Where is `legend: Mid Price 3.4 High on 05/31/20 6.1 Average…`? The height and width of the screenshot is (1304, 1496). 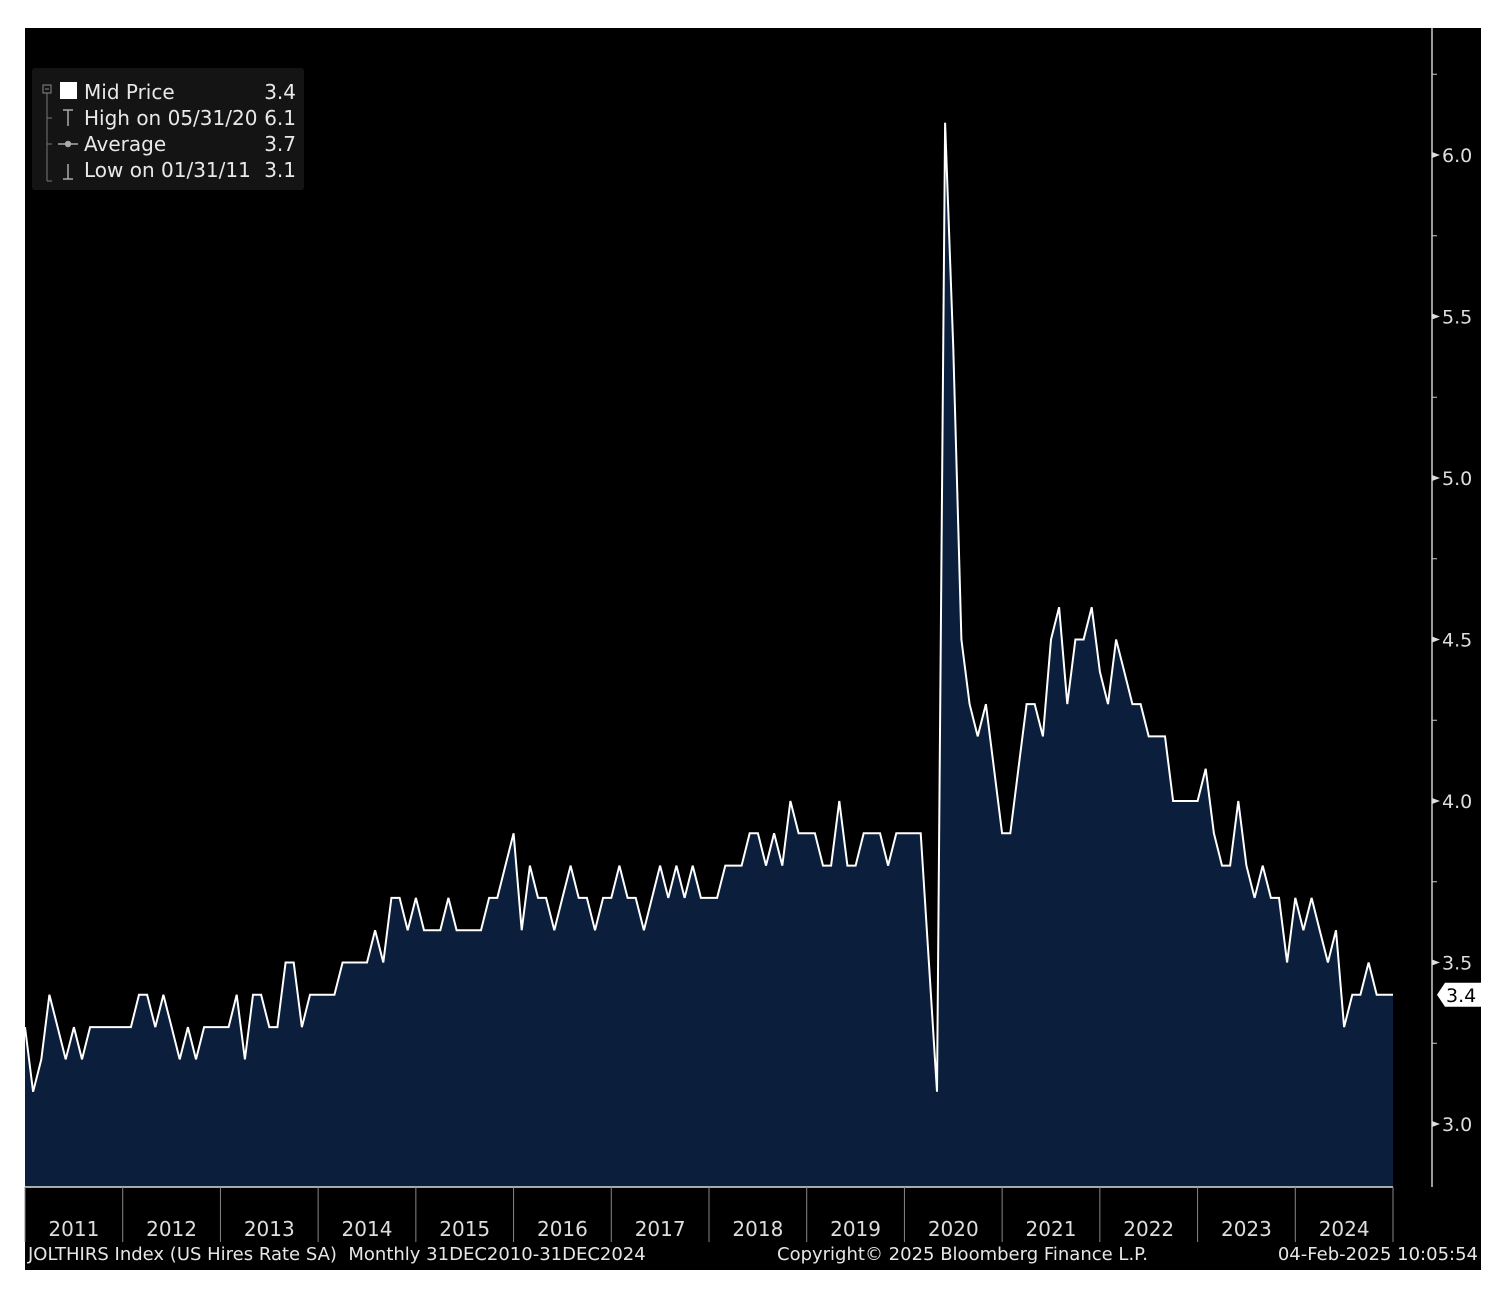 legend: Mid Price 3.4 High on 05/31/20 6.1 Average… is located at coordinates (168, 129).